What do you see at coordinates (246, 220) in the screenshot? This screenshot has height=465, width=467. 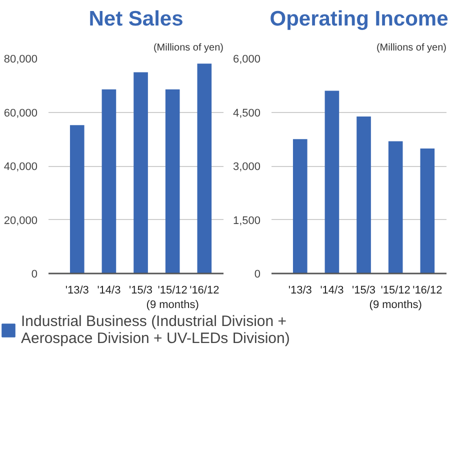 I see `y-tick-label: 1,500` at bounding box center [246, 220].